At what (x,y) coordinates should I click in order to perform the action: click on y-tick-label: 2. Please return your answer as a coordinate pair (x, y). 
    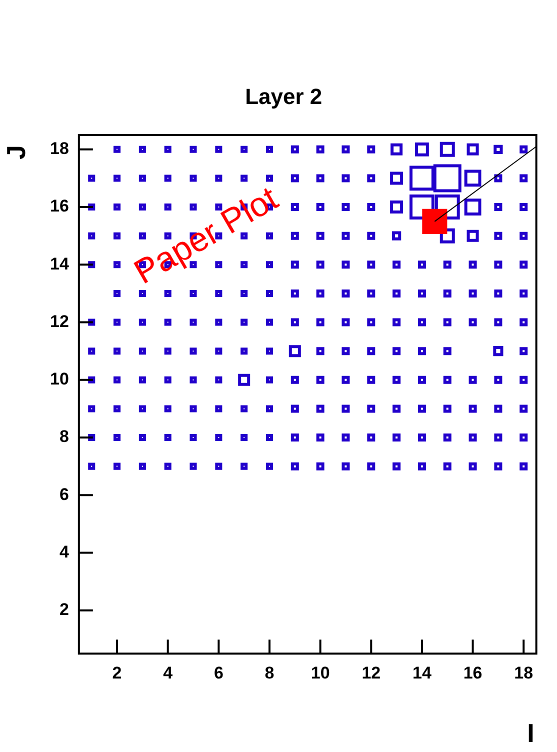
    Looking at the image, I should click on (64, 610).